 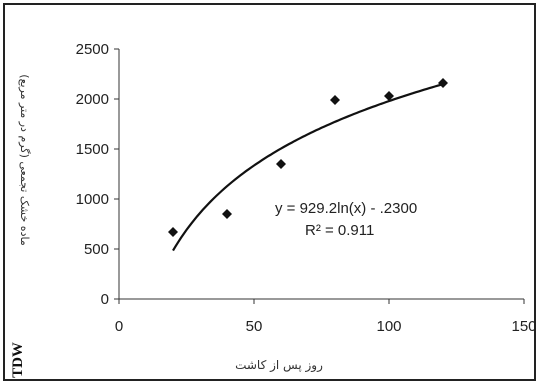 I want to click on r-squared: R² = 0.911, so click(x=339, y=230).